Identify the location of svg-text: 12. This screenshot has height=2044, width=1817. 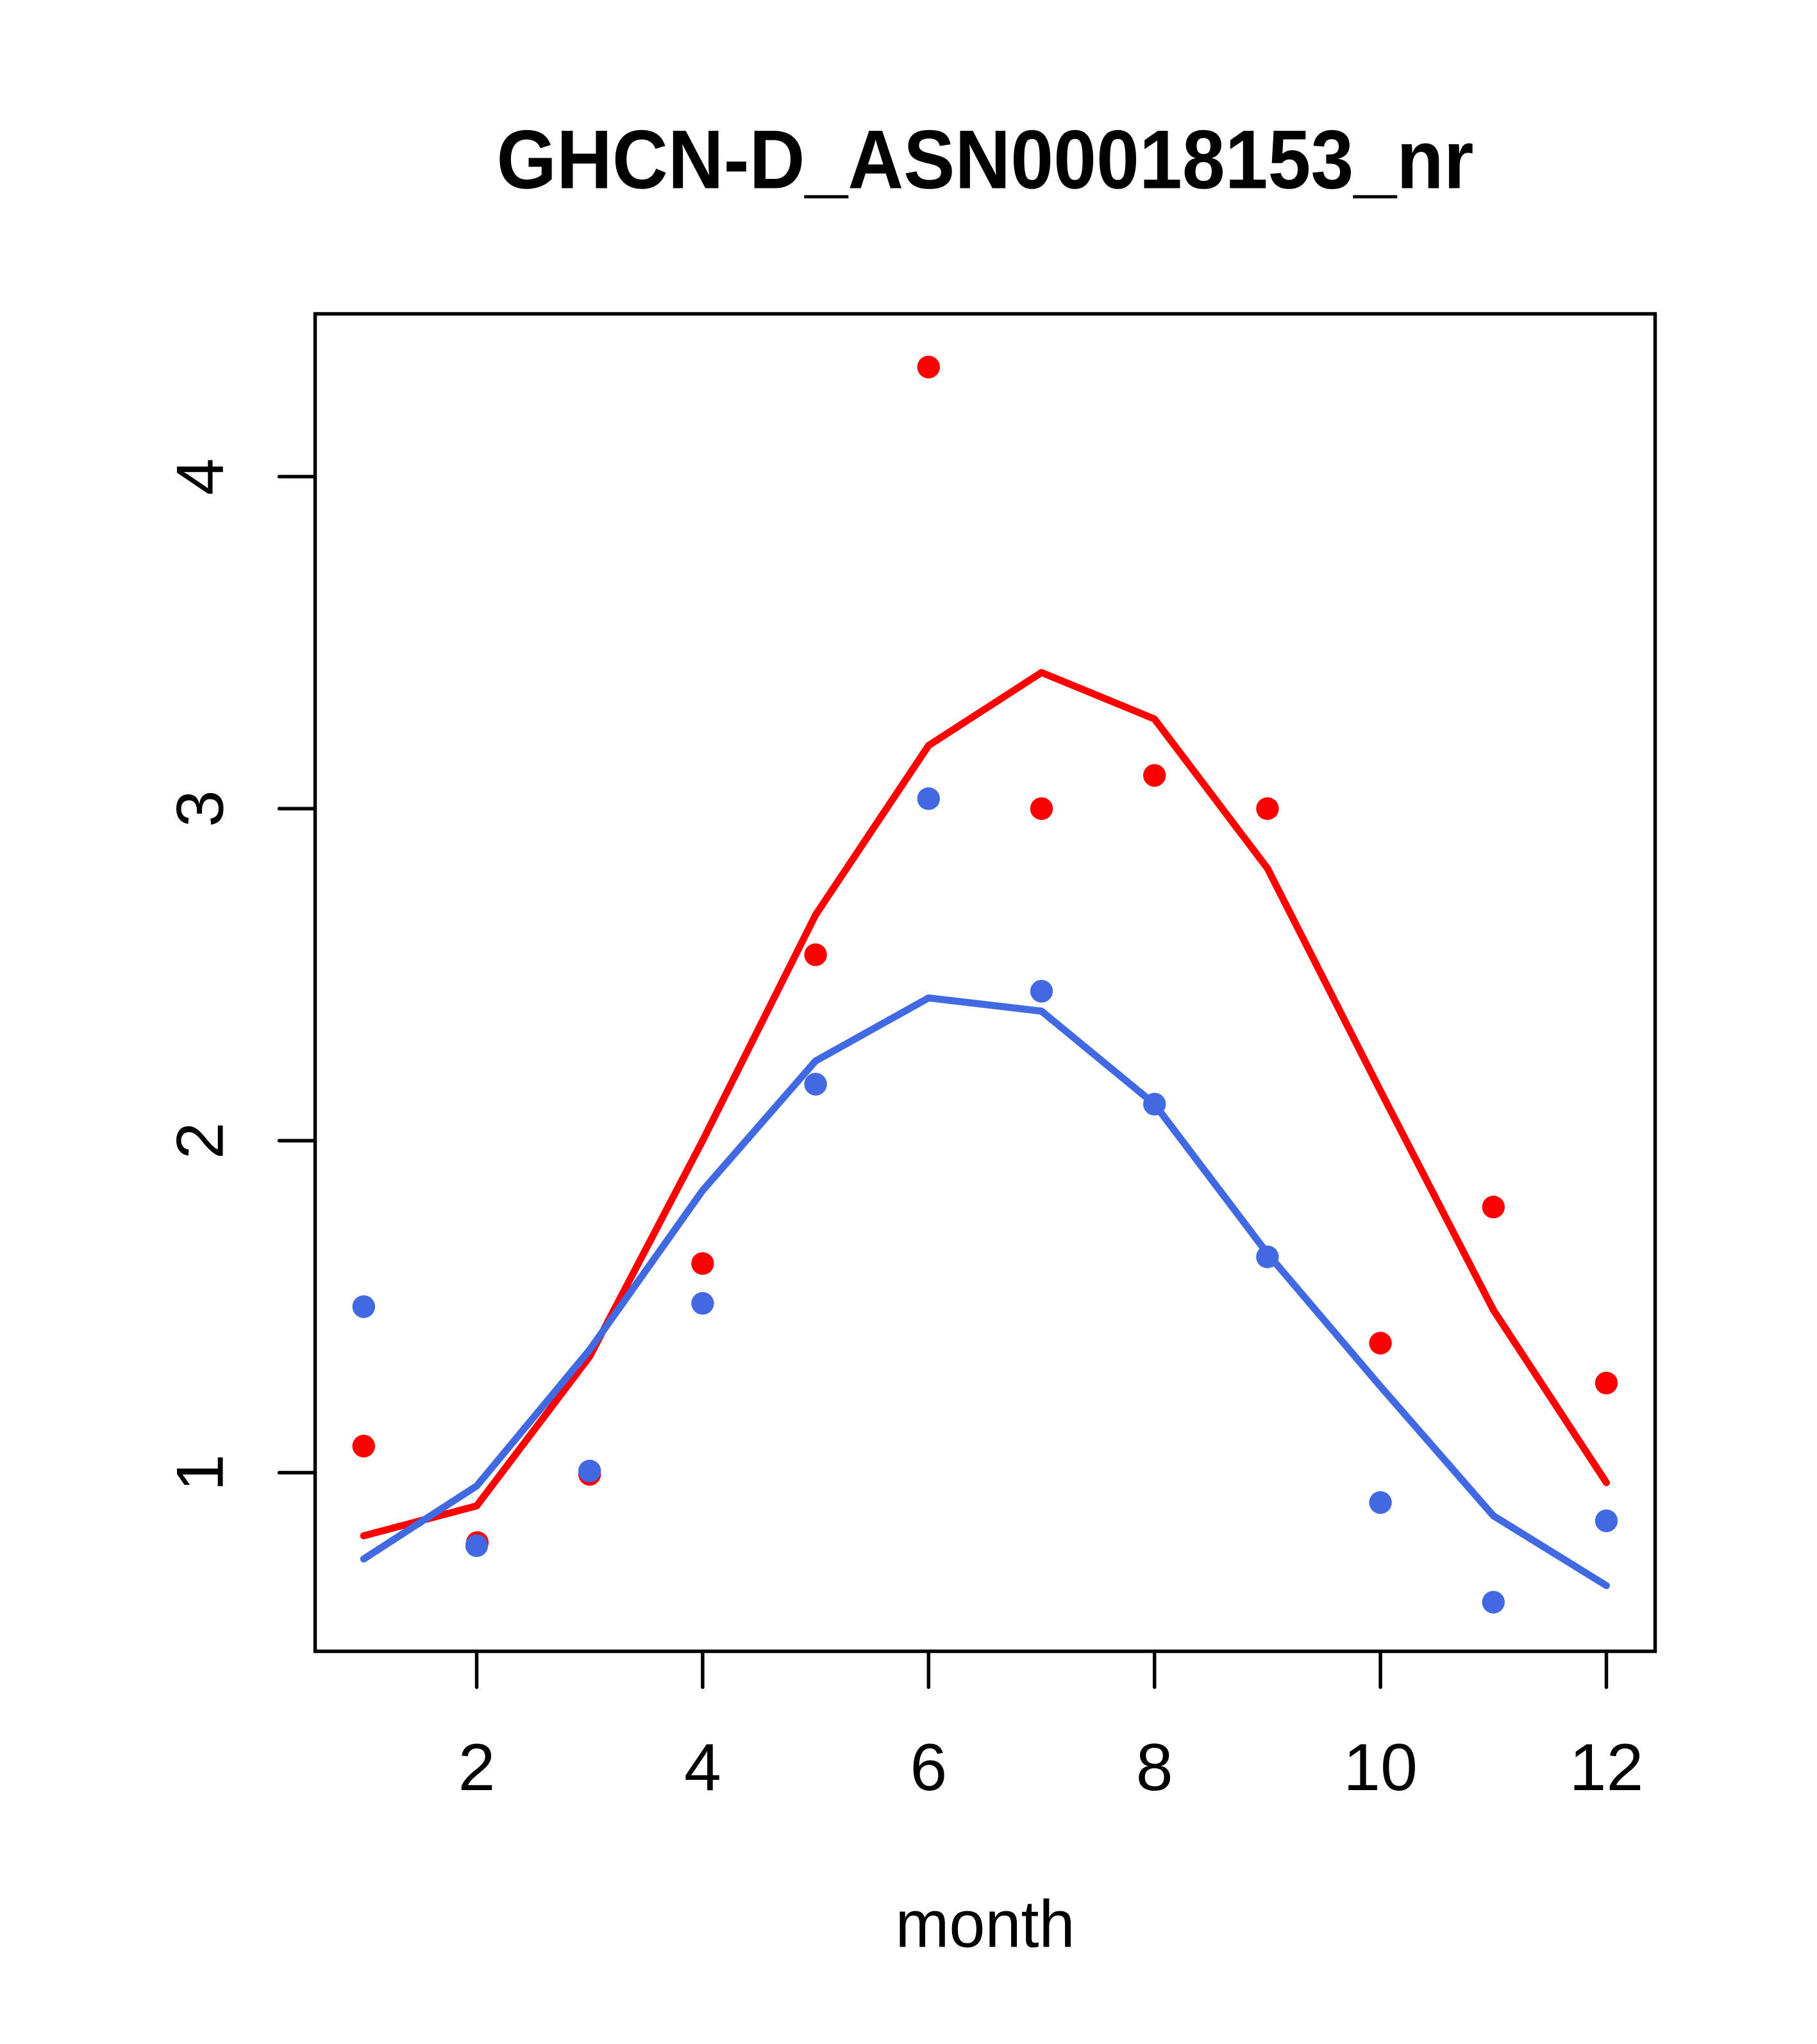
(1607, 1767).